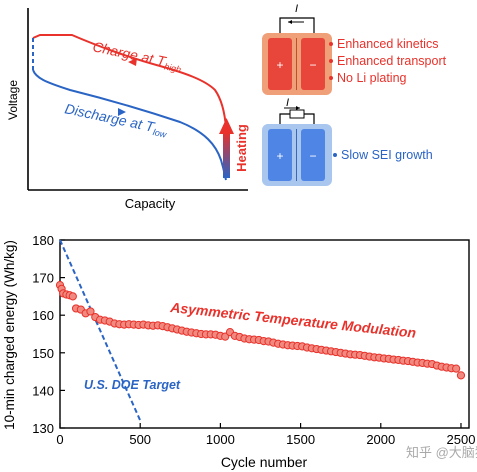 This screenshot has width=477, height=472. Describe the element at coordinates (110, 117) in the screenshot. I see `discharge-label-prefix: Discharge at T` at that location.